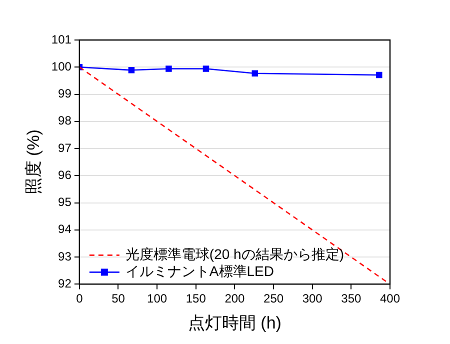 The height and width of the screenshot is (344, 450). I want to click on x-tick-label: 50, so click(119, 299).